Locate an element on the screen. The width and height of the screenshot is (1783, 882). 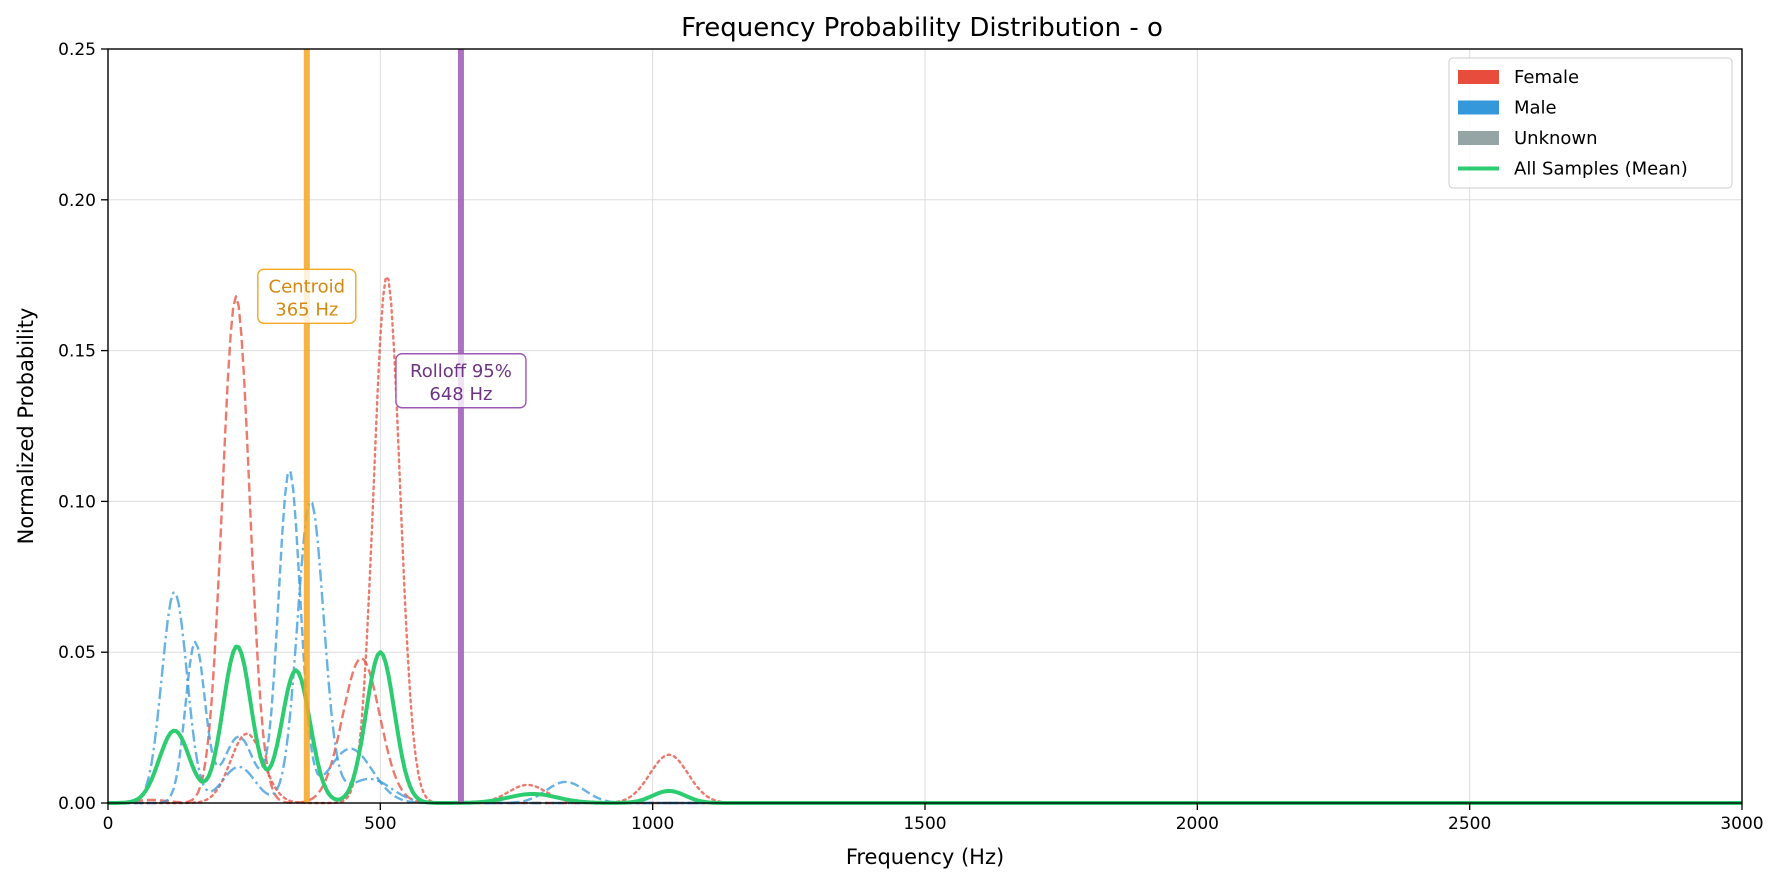
x-tick-label: 1000 is located at coordinates (652, 824).